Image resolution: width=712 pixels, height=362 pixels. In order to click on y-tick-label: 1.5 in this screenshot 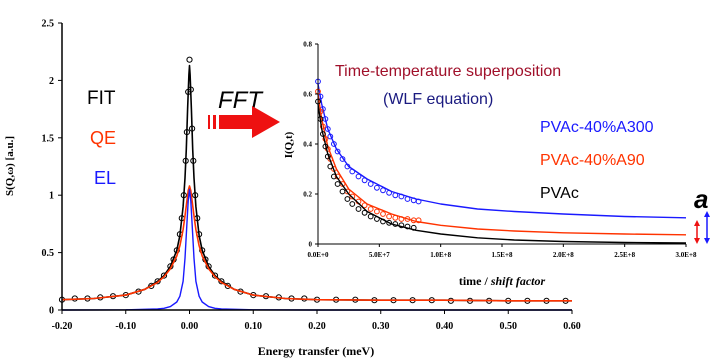, I will do `click(48, 138)`.